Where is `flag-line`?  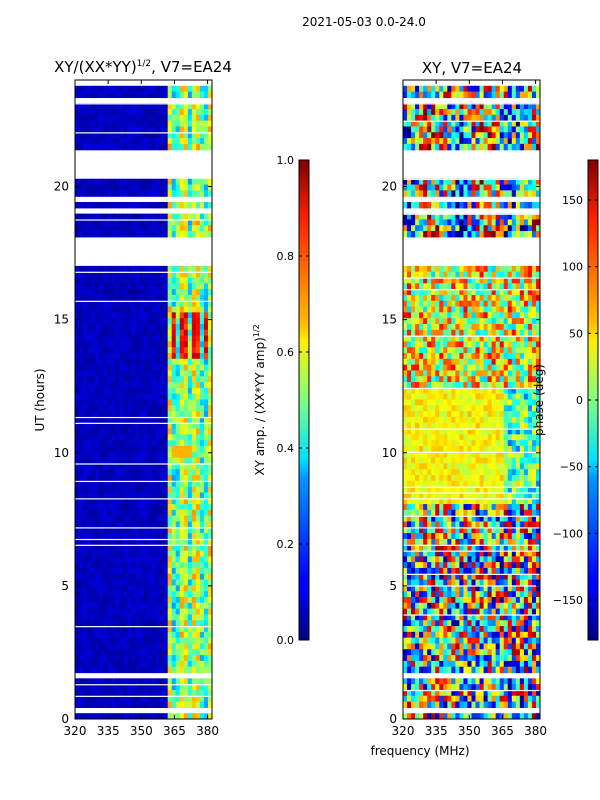
flag-line is located at coordinates (143, 499).